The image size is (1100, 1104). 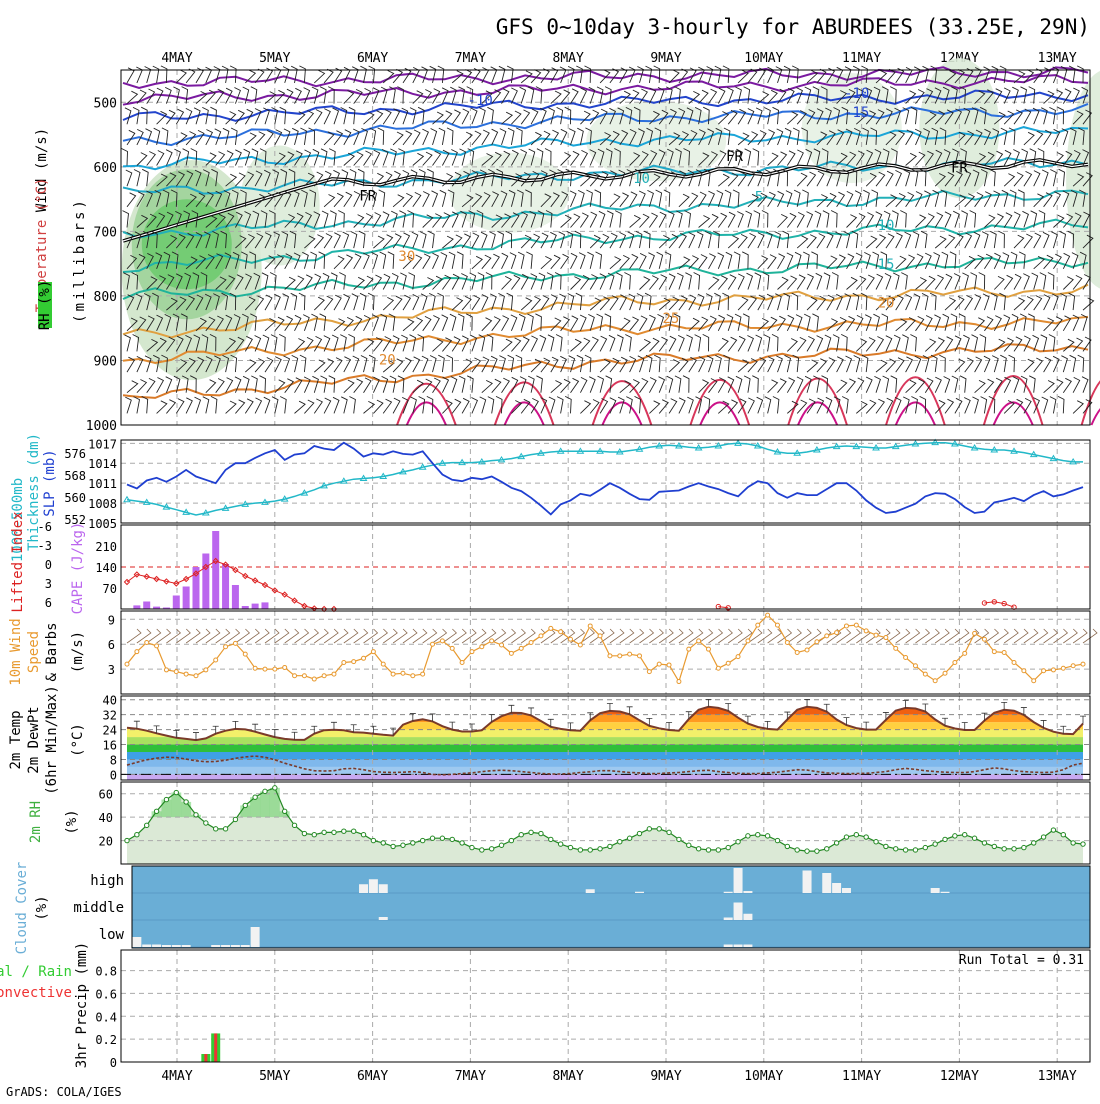 I want to click on footer-credit: GrADS: COLA/IGES, so click(x=64, y=1092).